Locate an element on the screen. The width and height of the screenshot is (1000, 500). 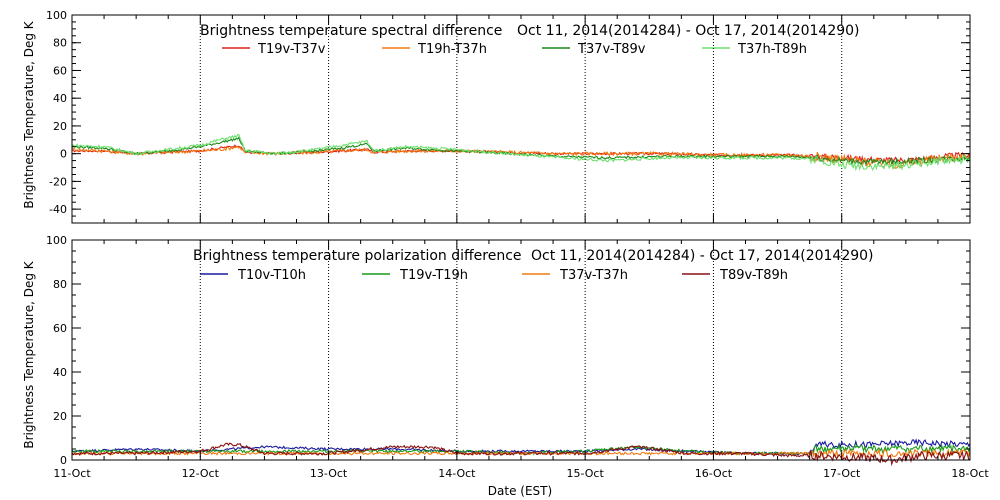
x-tick-label-16-oct: 16-Oct is located at coordinates (714, 473).